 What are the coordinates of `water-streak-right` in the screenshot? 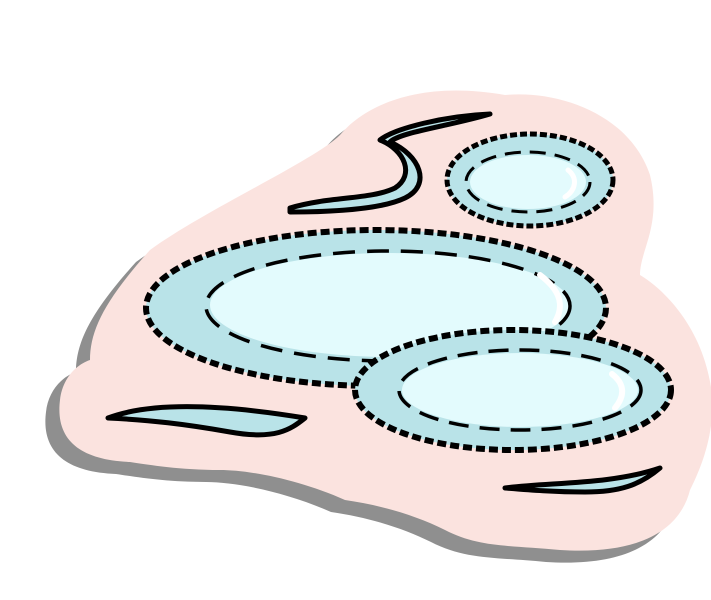 It's located at (582, 480).